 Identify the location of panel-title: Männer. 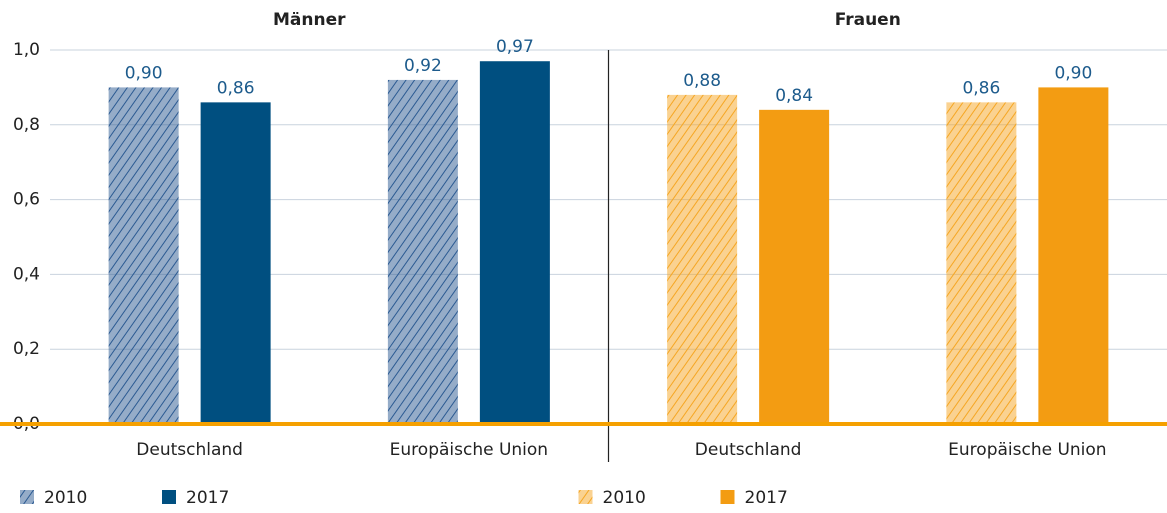
(309, 20).